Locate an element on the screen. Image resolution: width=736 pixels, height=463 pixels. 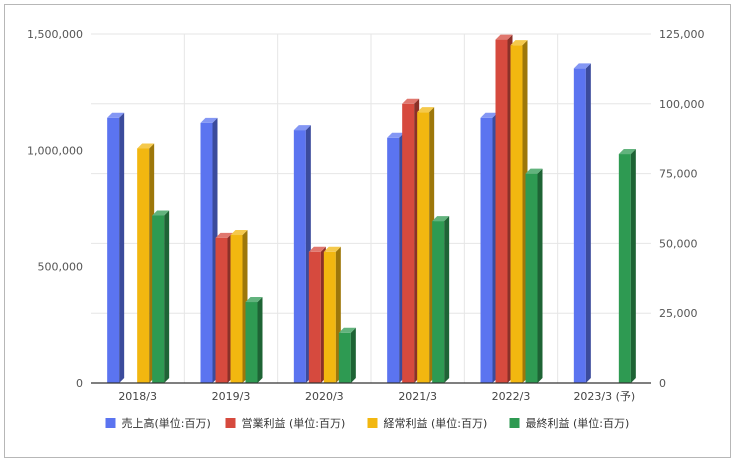
y-right-tick-label: 25,000 is located at coordinates (678, 313).